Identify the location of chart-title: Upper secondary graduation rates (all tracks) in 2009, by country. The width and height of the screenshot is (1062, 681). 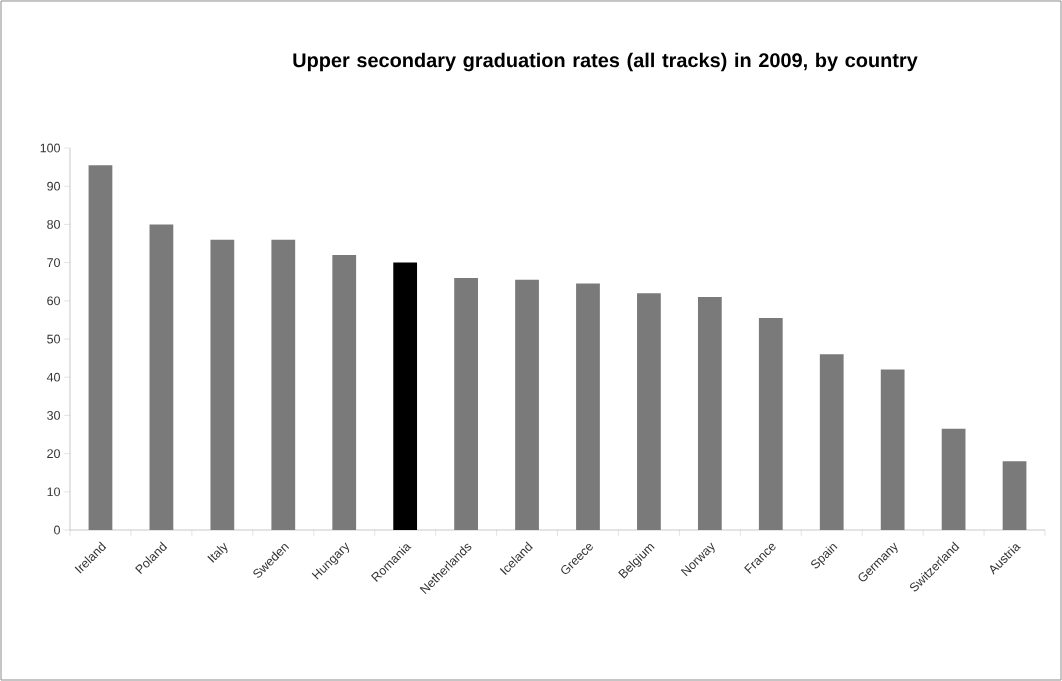
(605, 62).